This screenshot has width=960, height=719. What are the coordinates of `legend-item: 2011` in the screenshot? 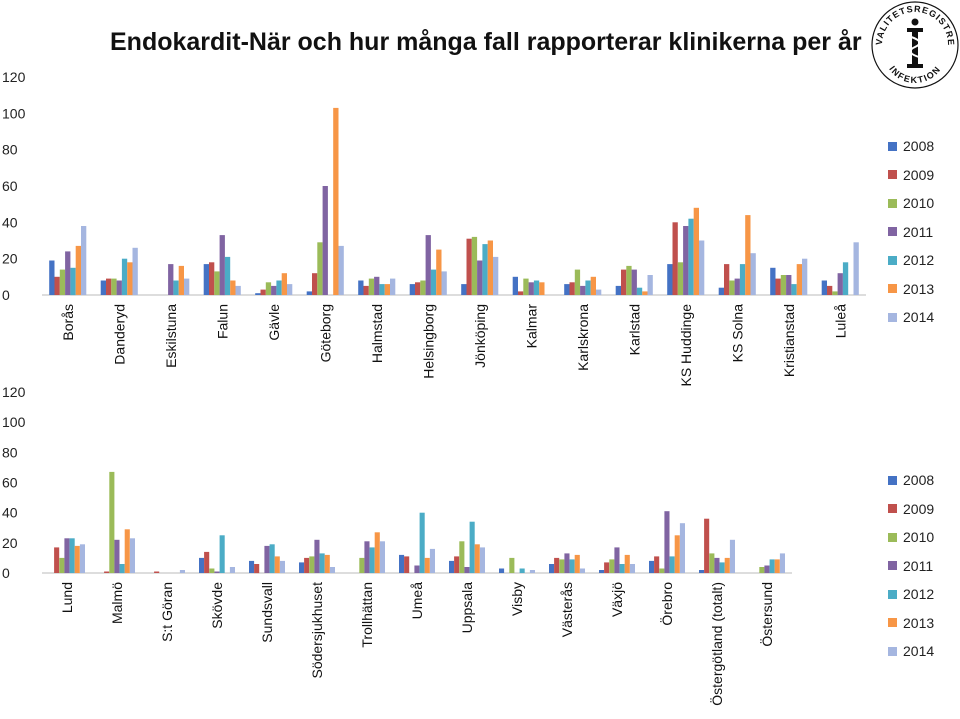 It's located at (911, 566).